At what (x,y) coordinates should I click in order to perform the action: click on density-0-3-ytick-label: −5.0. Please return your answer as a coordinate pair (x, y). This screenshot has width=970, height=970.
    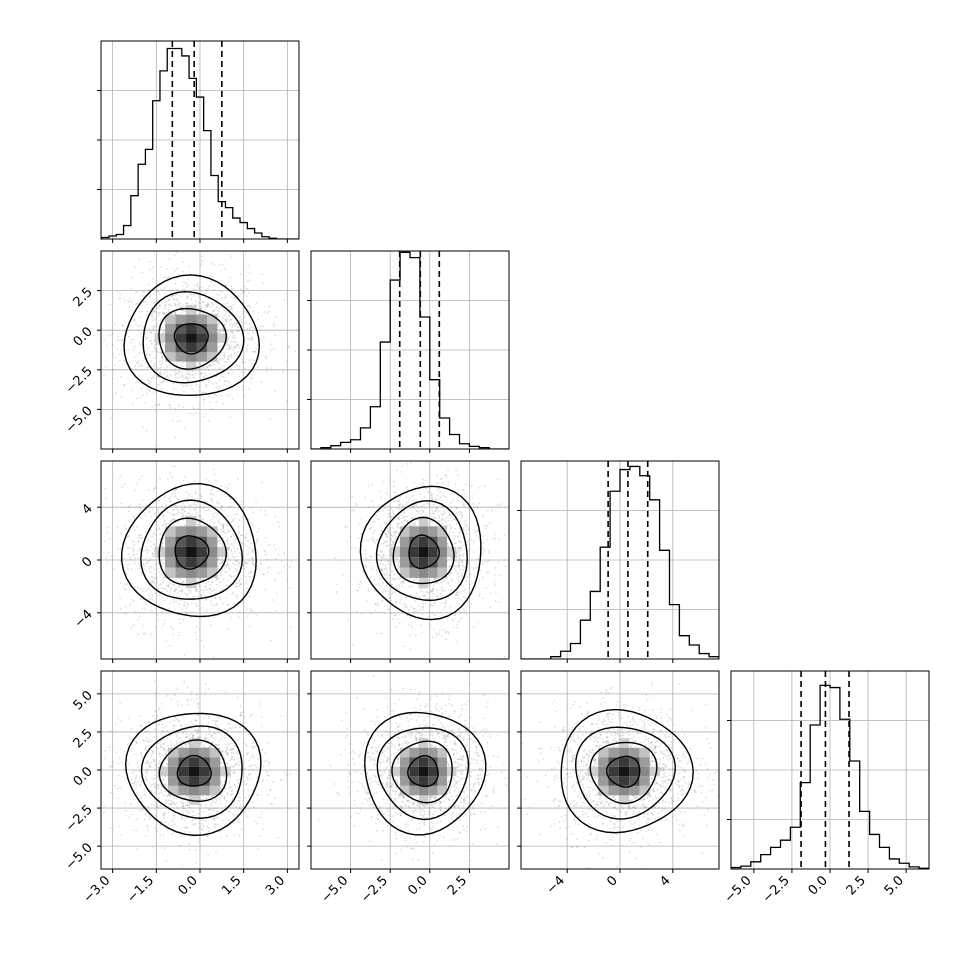
    Looking at the image, I should click on (79, 856).